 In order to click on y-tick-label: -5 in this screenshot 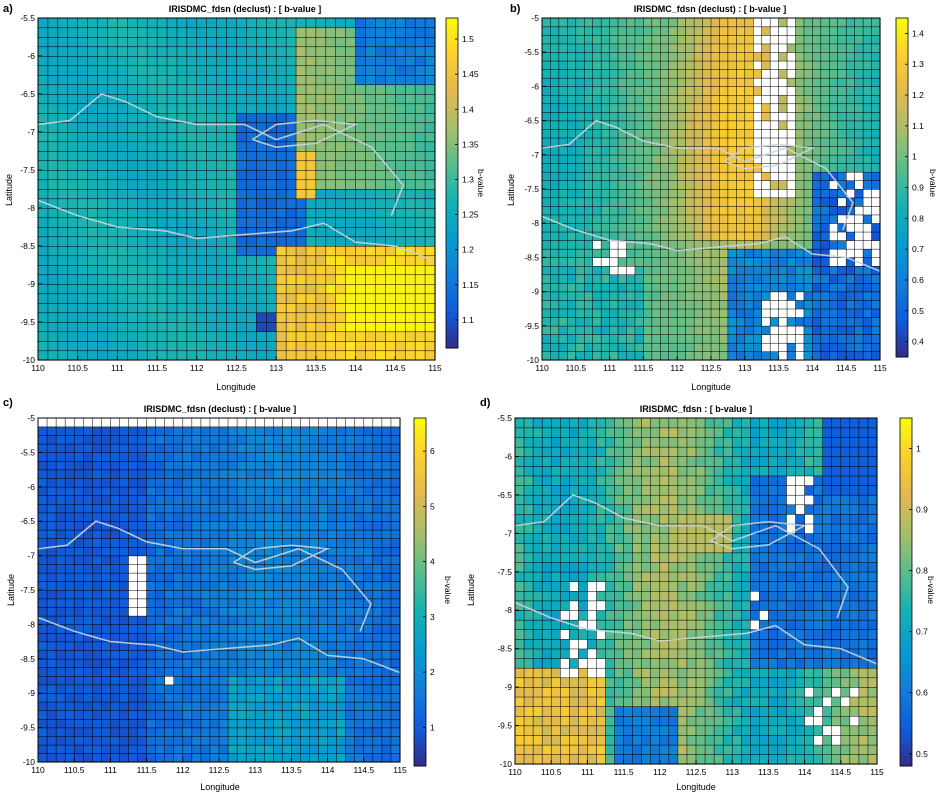, I will do `click(31, 418)`.